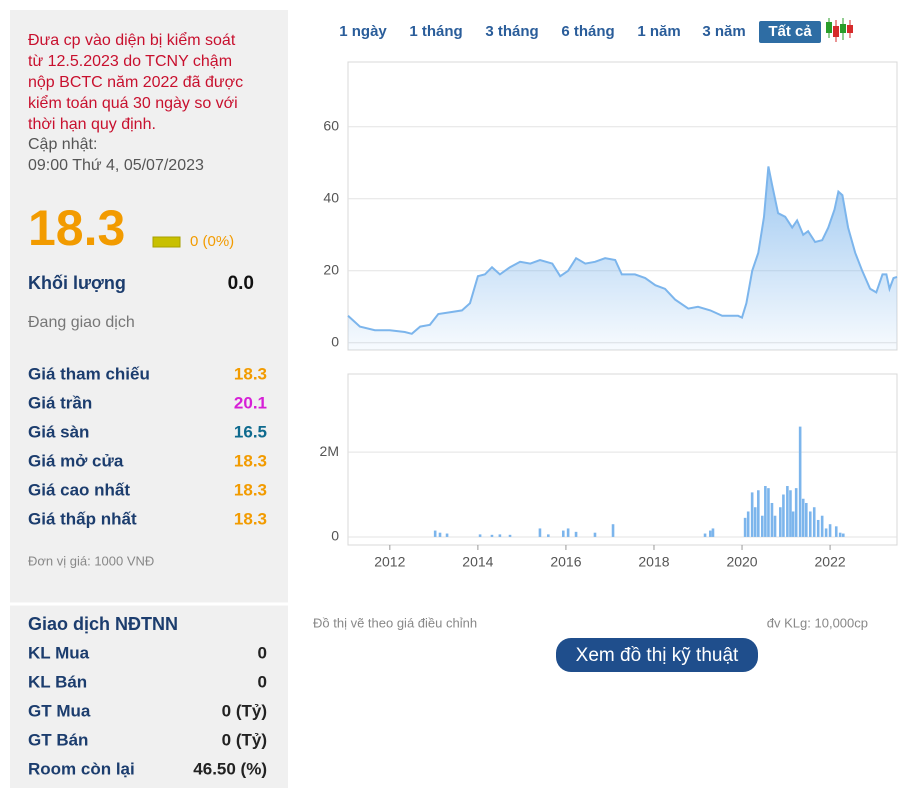 The width and height of the screenshot is (900, 788). I want to click on foreign-title: Giao dịch NĐTNN, so click(103, 624).